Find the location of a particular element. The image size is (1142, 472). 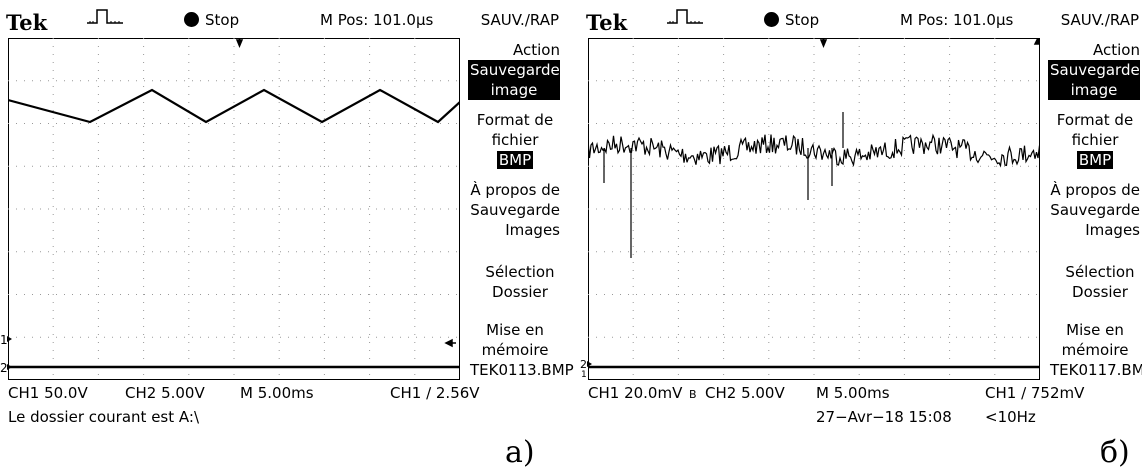

trigger-readout: CH1 ∕ 2.56V is located at coordinates (435, 393).